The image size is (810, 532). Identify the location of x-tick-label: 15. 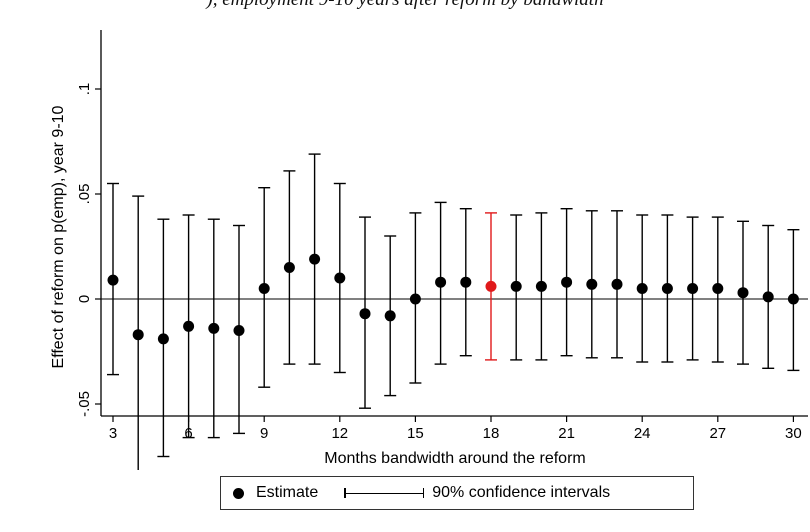
(415, 433).